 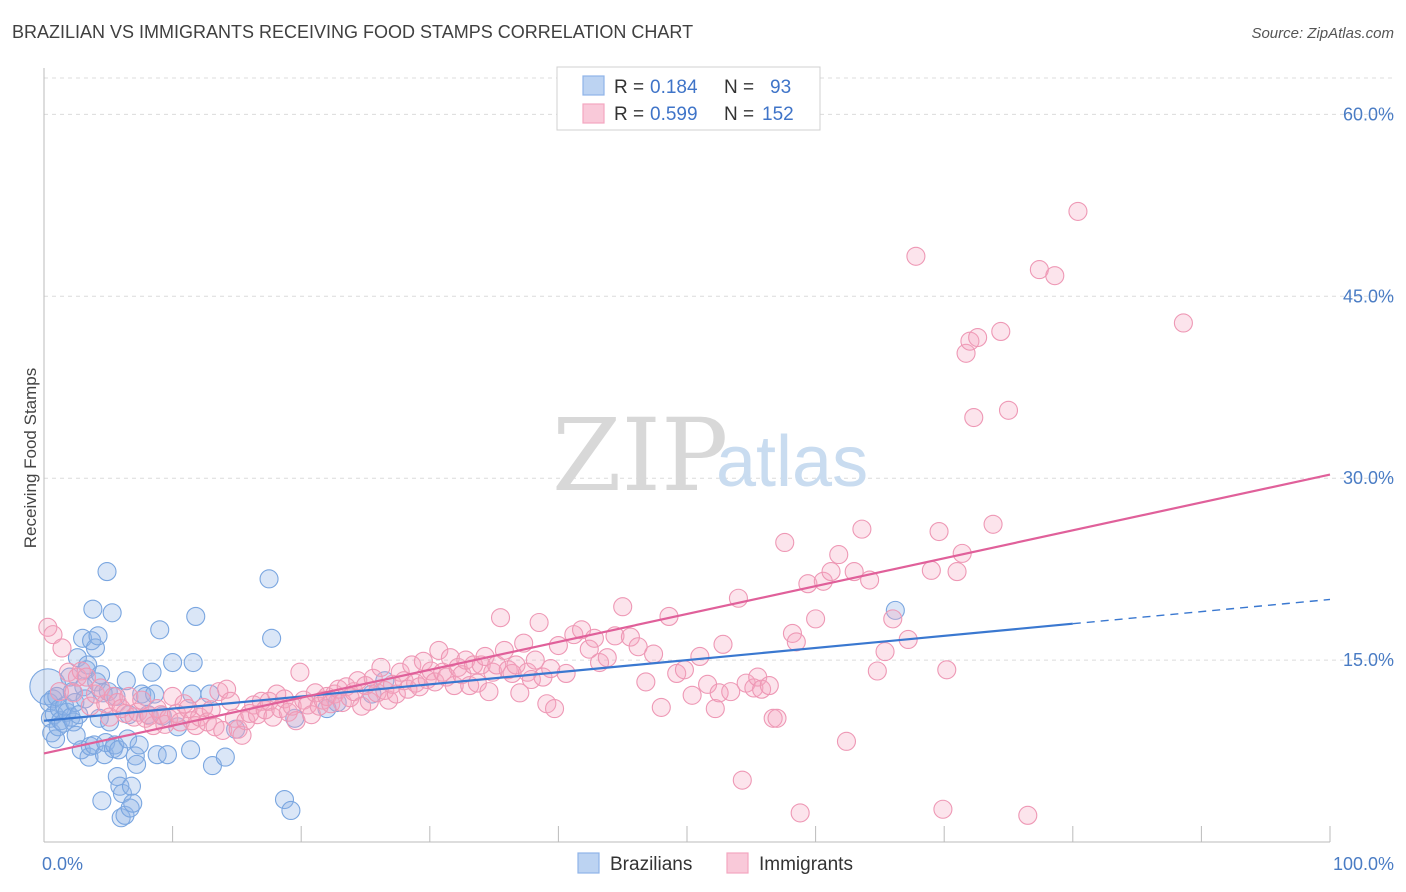 I want to click on watermark-zip: ZIP, so click(x=640, y=455).